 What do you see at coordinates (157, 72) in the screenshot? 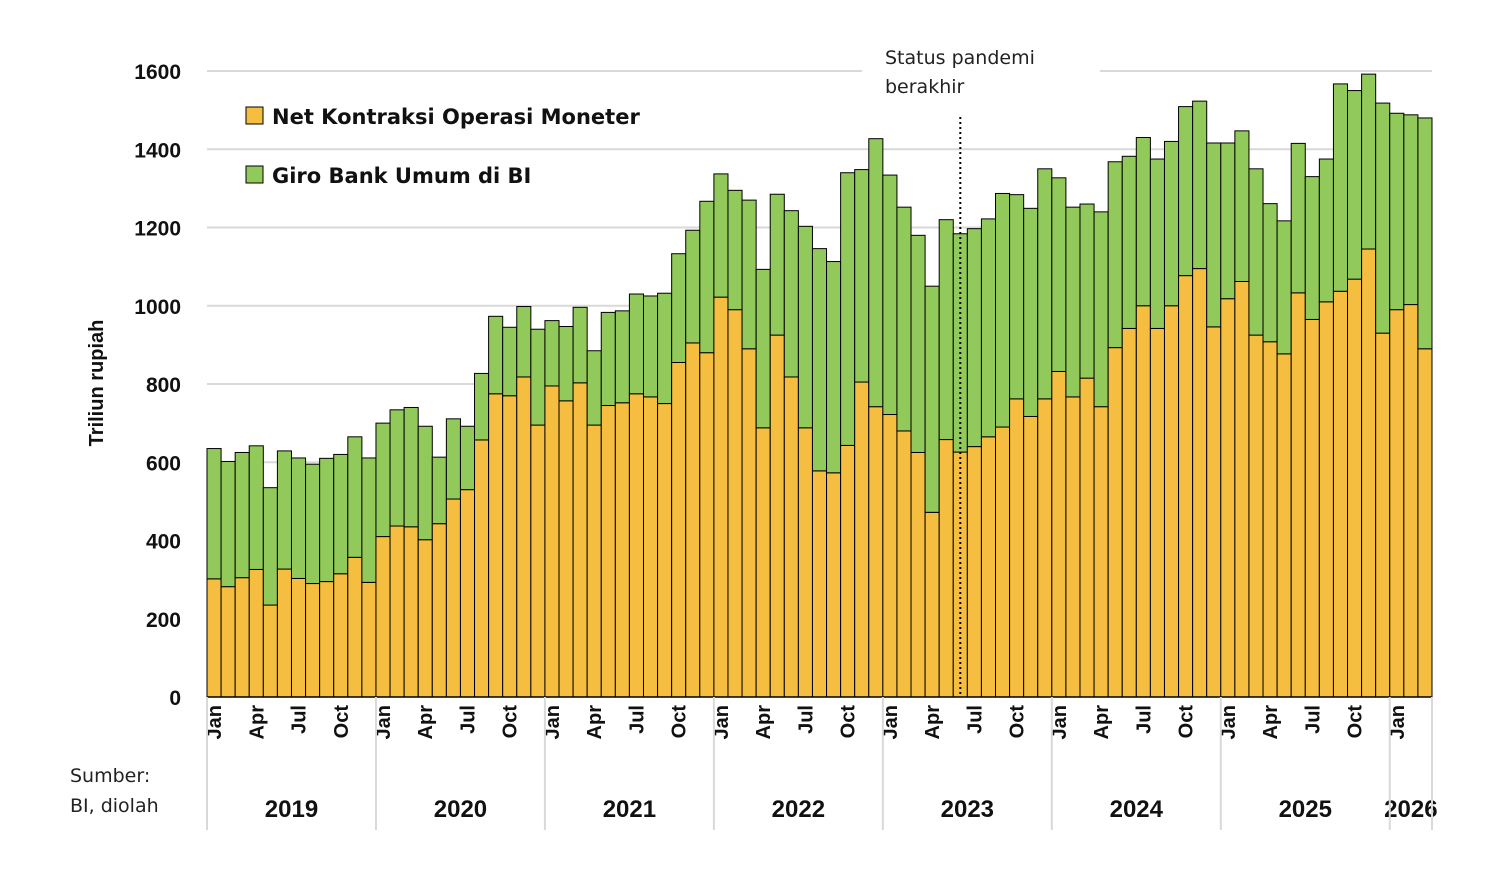
I see `y-tick-label-1600: 1600` at bounding box center [157, 72].